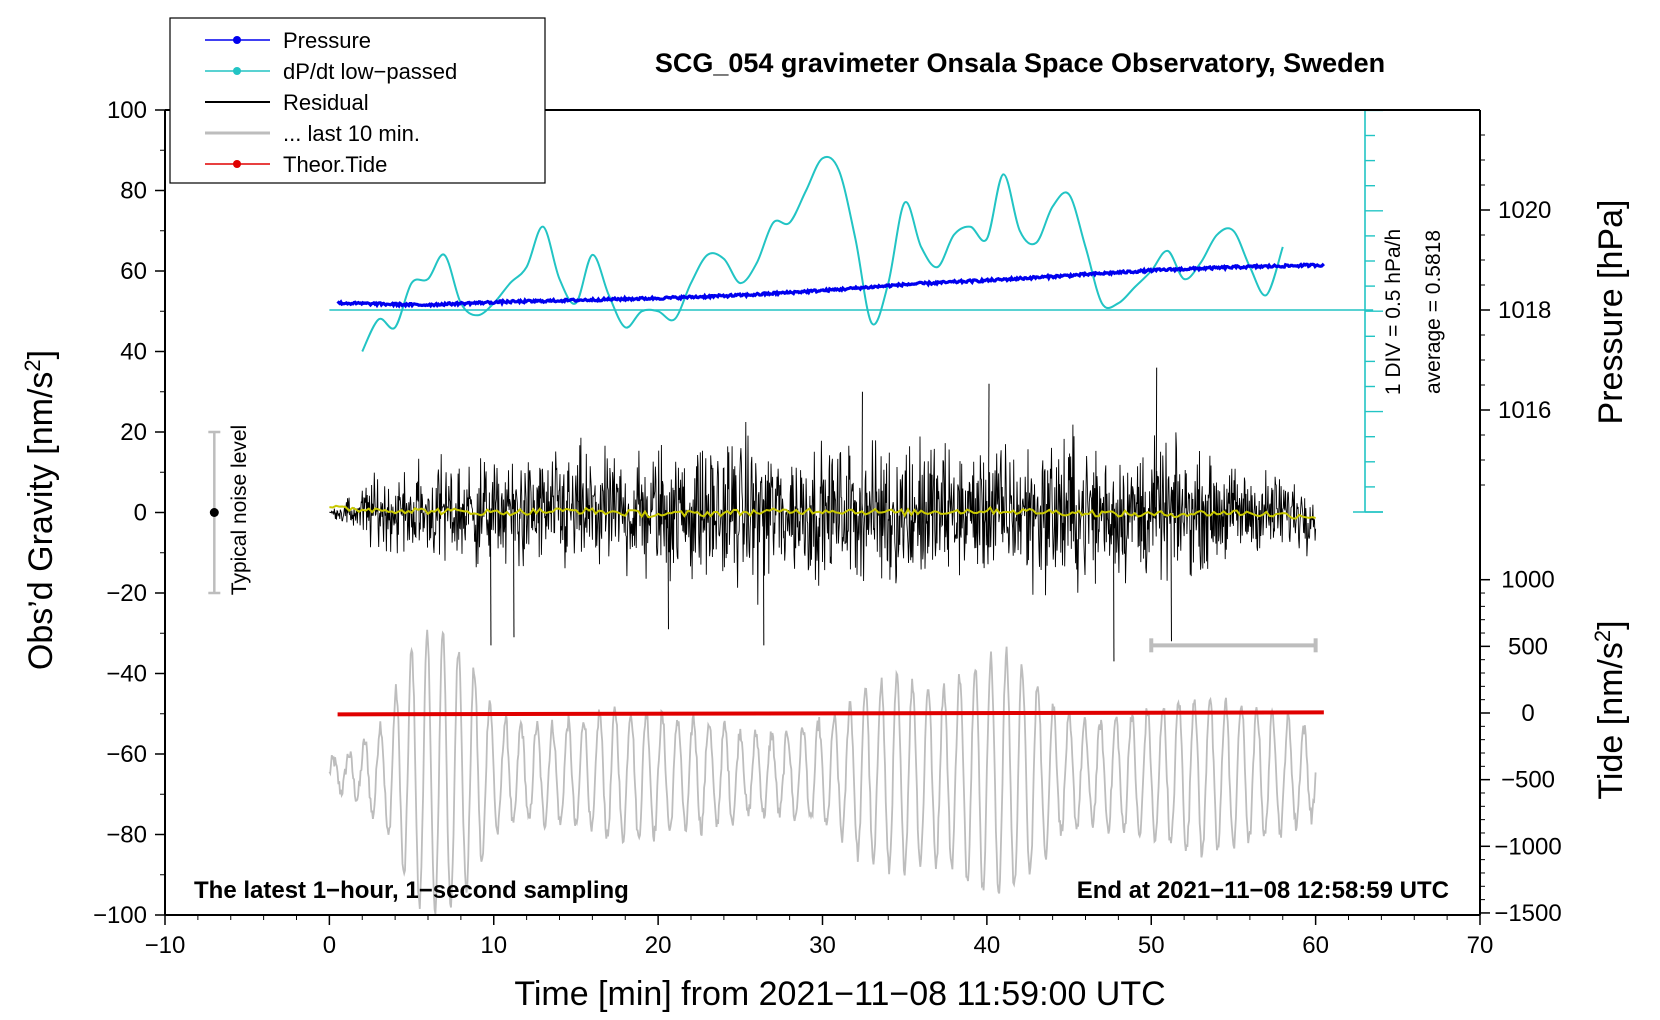 The height and width of the screenshot is (1020, 1660). What do you see at coordinates (329, 945) in the screenshot?
I see `x-tick-label: 0` at bounding box center [329, 945].